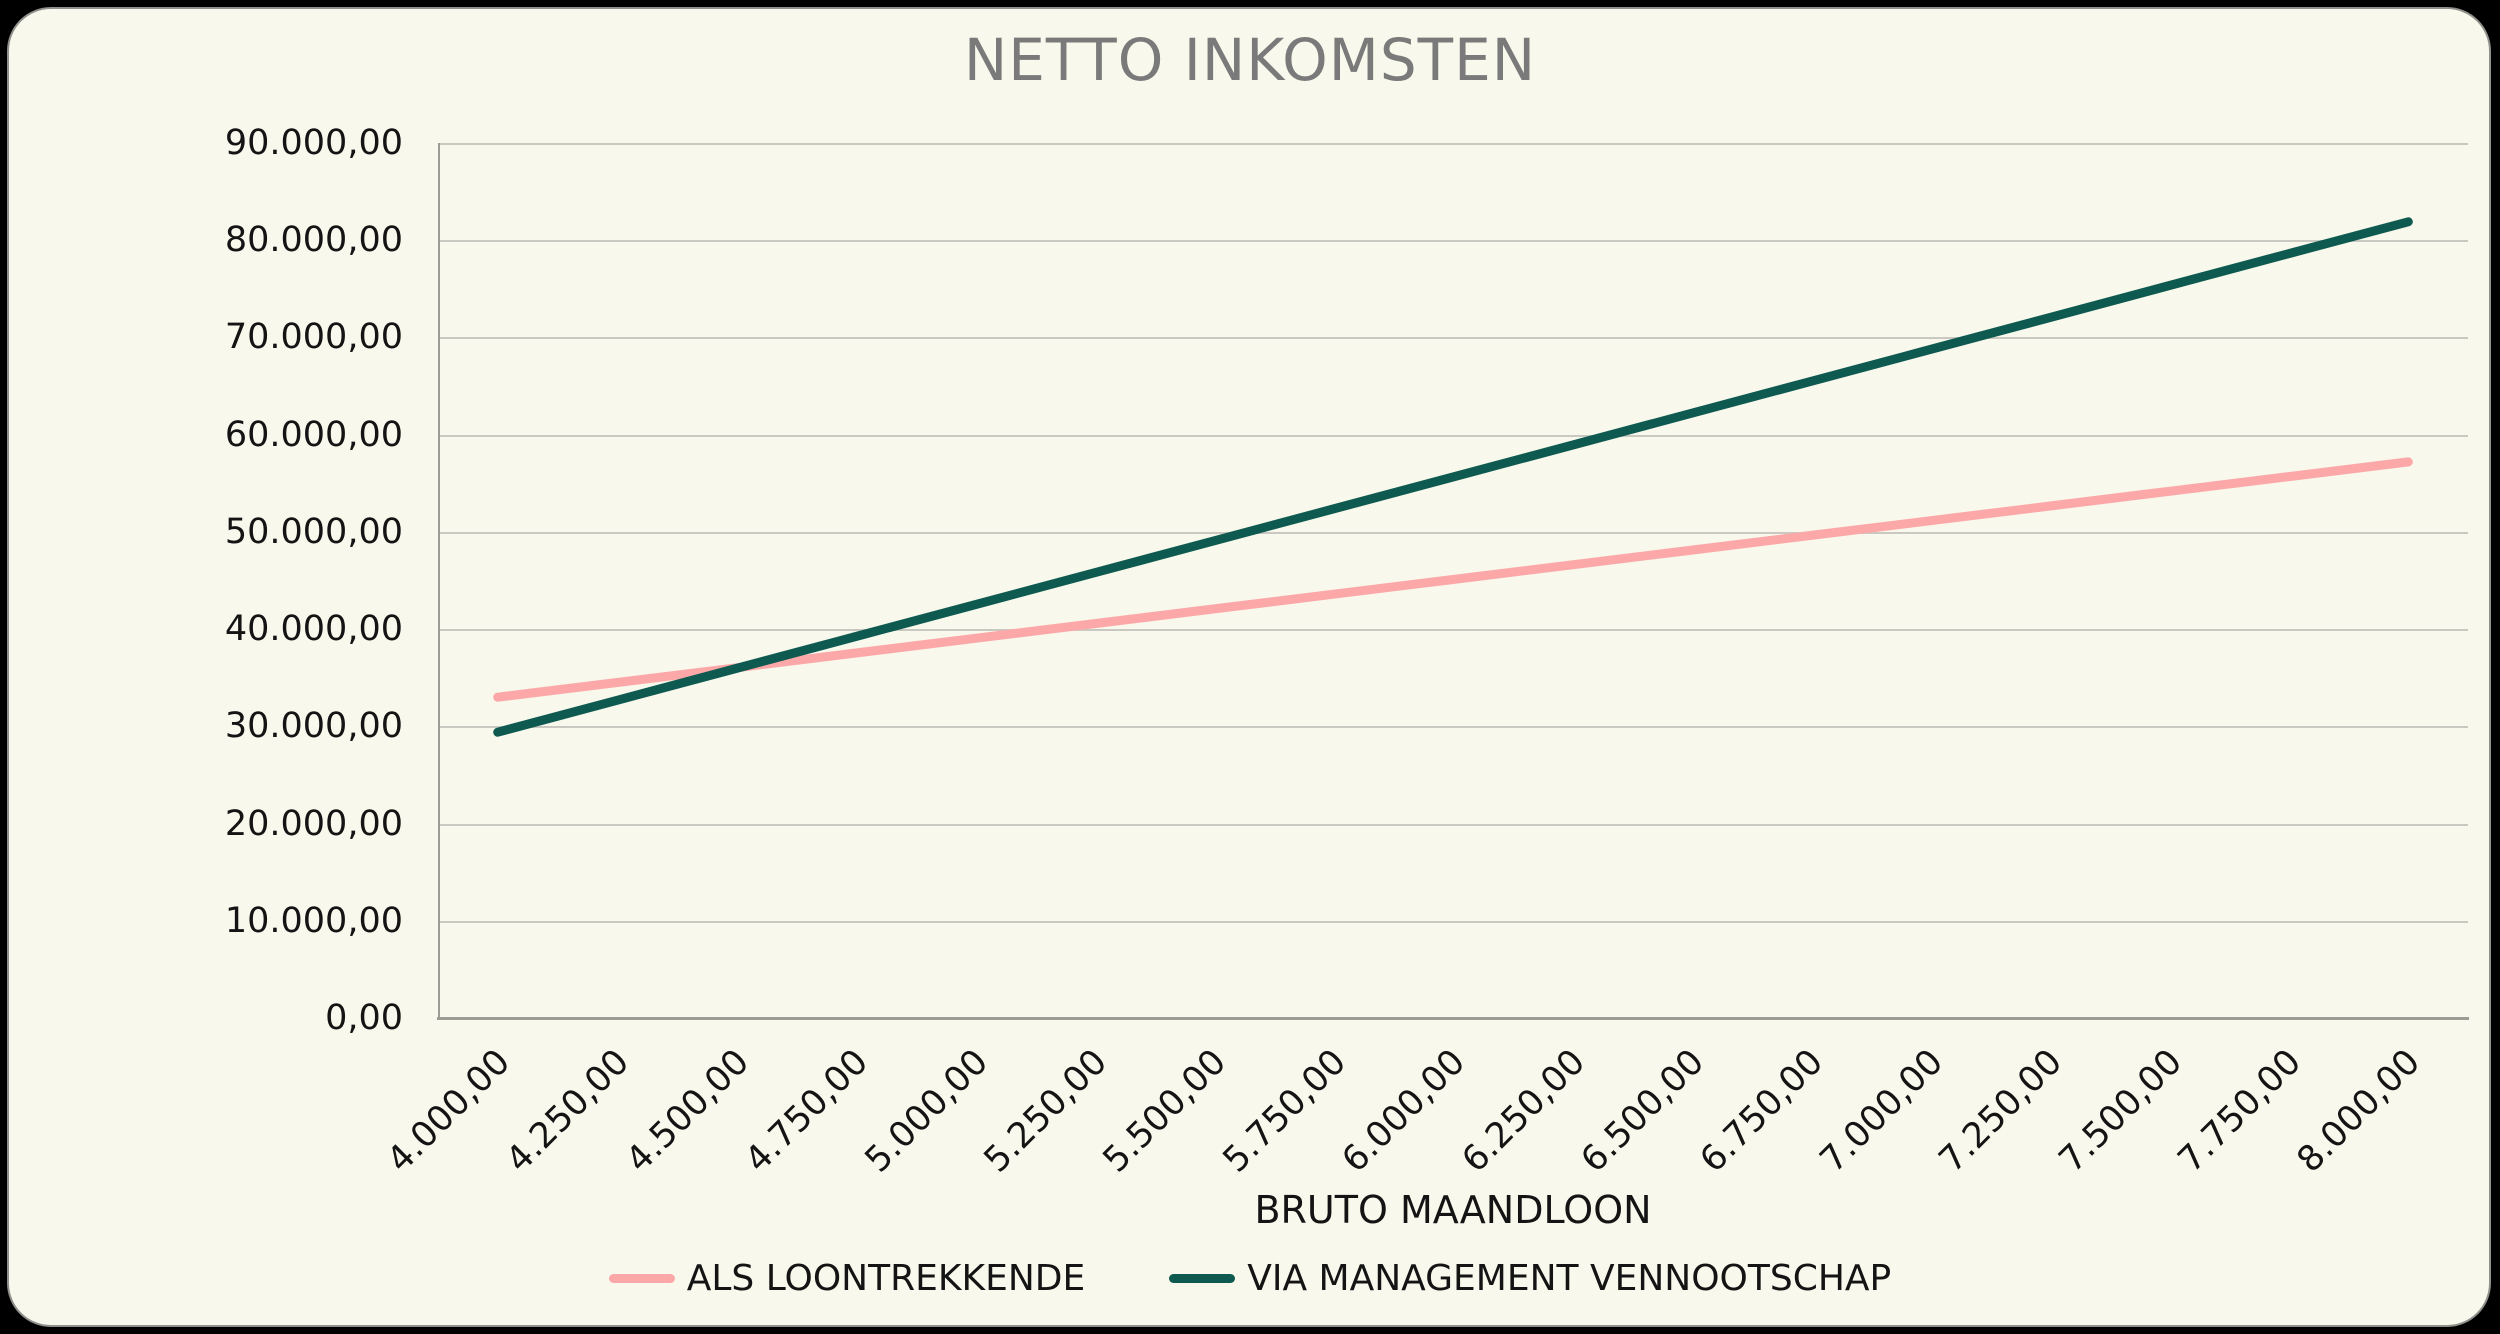 This screenshot has width=2500, height=1334. I want to click on legend-label-als-loontrekkende: ALS LOONTREKKENDE, so click(886, 1278).